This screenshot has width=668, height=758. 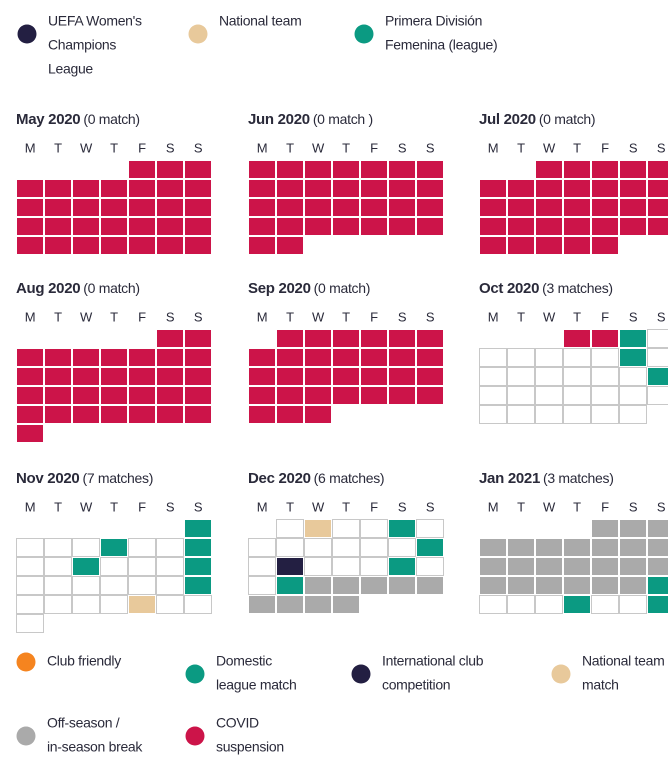 I want to click on match-count: (7 matches), so click(x=117, y=478).